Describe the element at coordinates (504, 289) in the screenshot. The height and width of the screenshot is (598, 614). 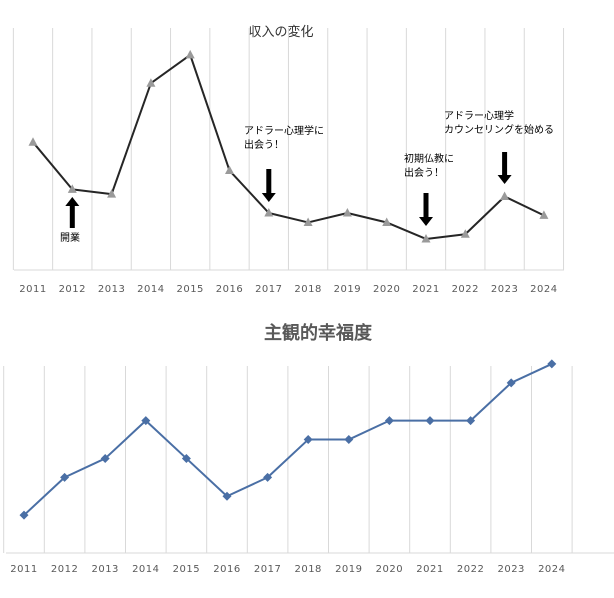
I see `income-tick-label: 2023` at that location.